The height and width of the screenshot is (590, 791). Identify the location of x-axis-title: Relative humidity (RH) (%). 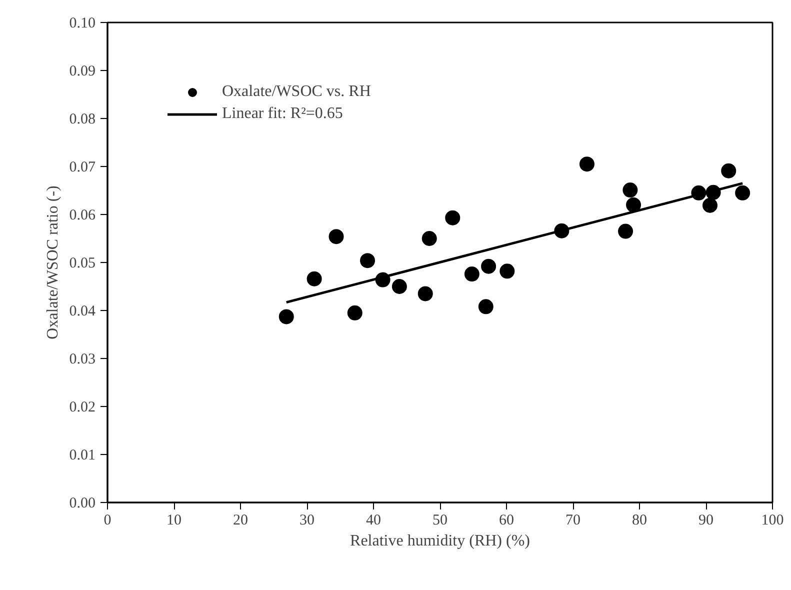
(440, 541).